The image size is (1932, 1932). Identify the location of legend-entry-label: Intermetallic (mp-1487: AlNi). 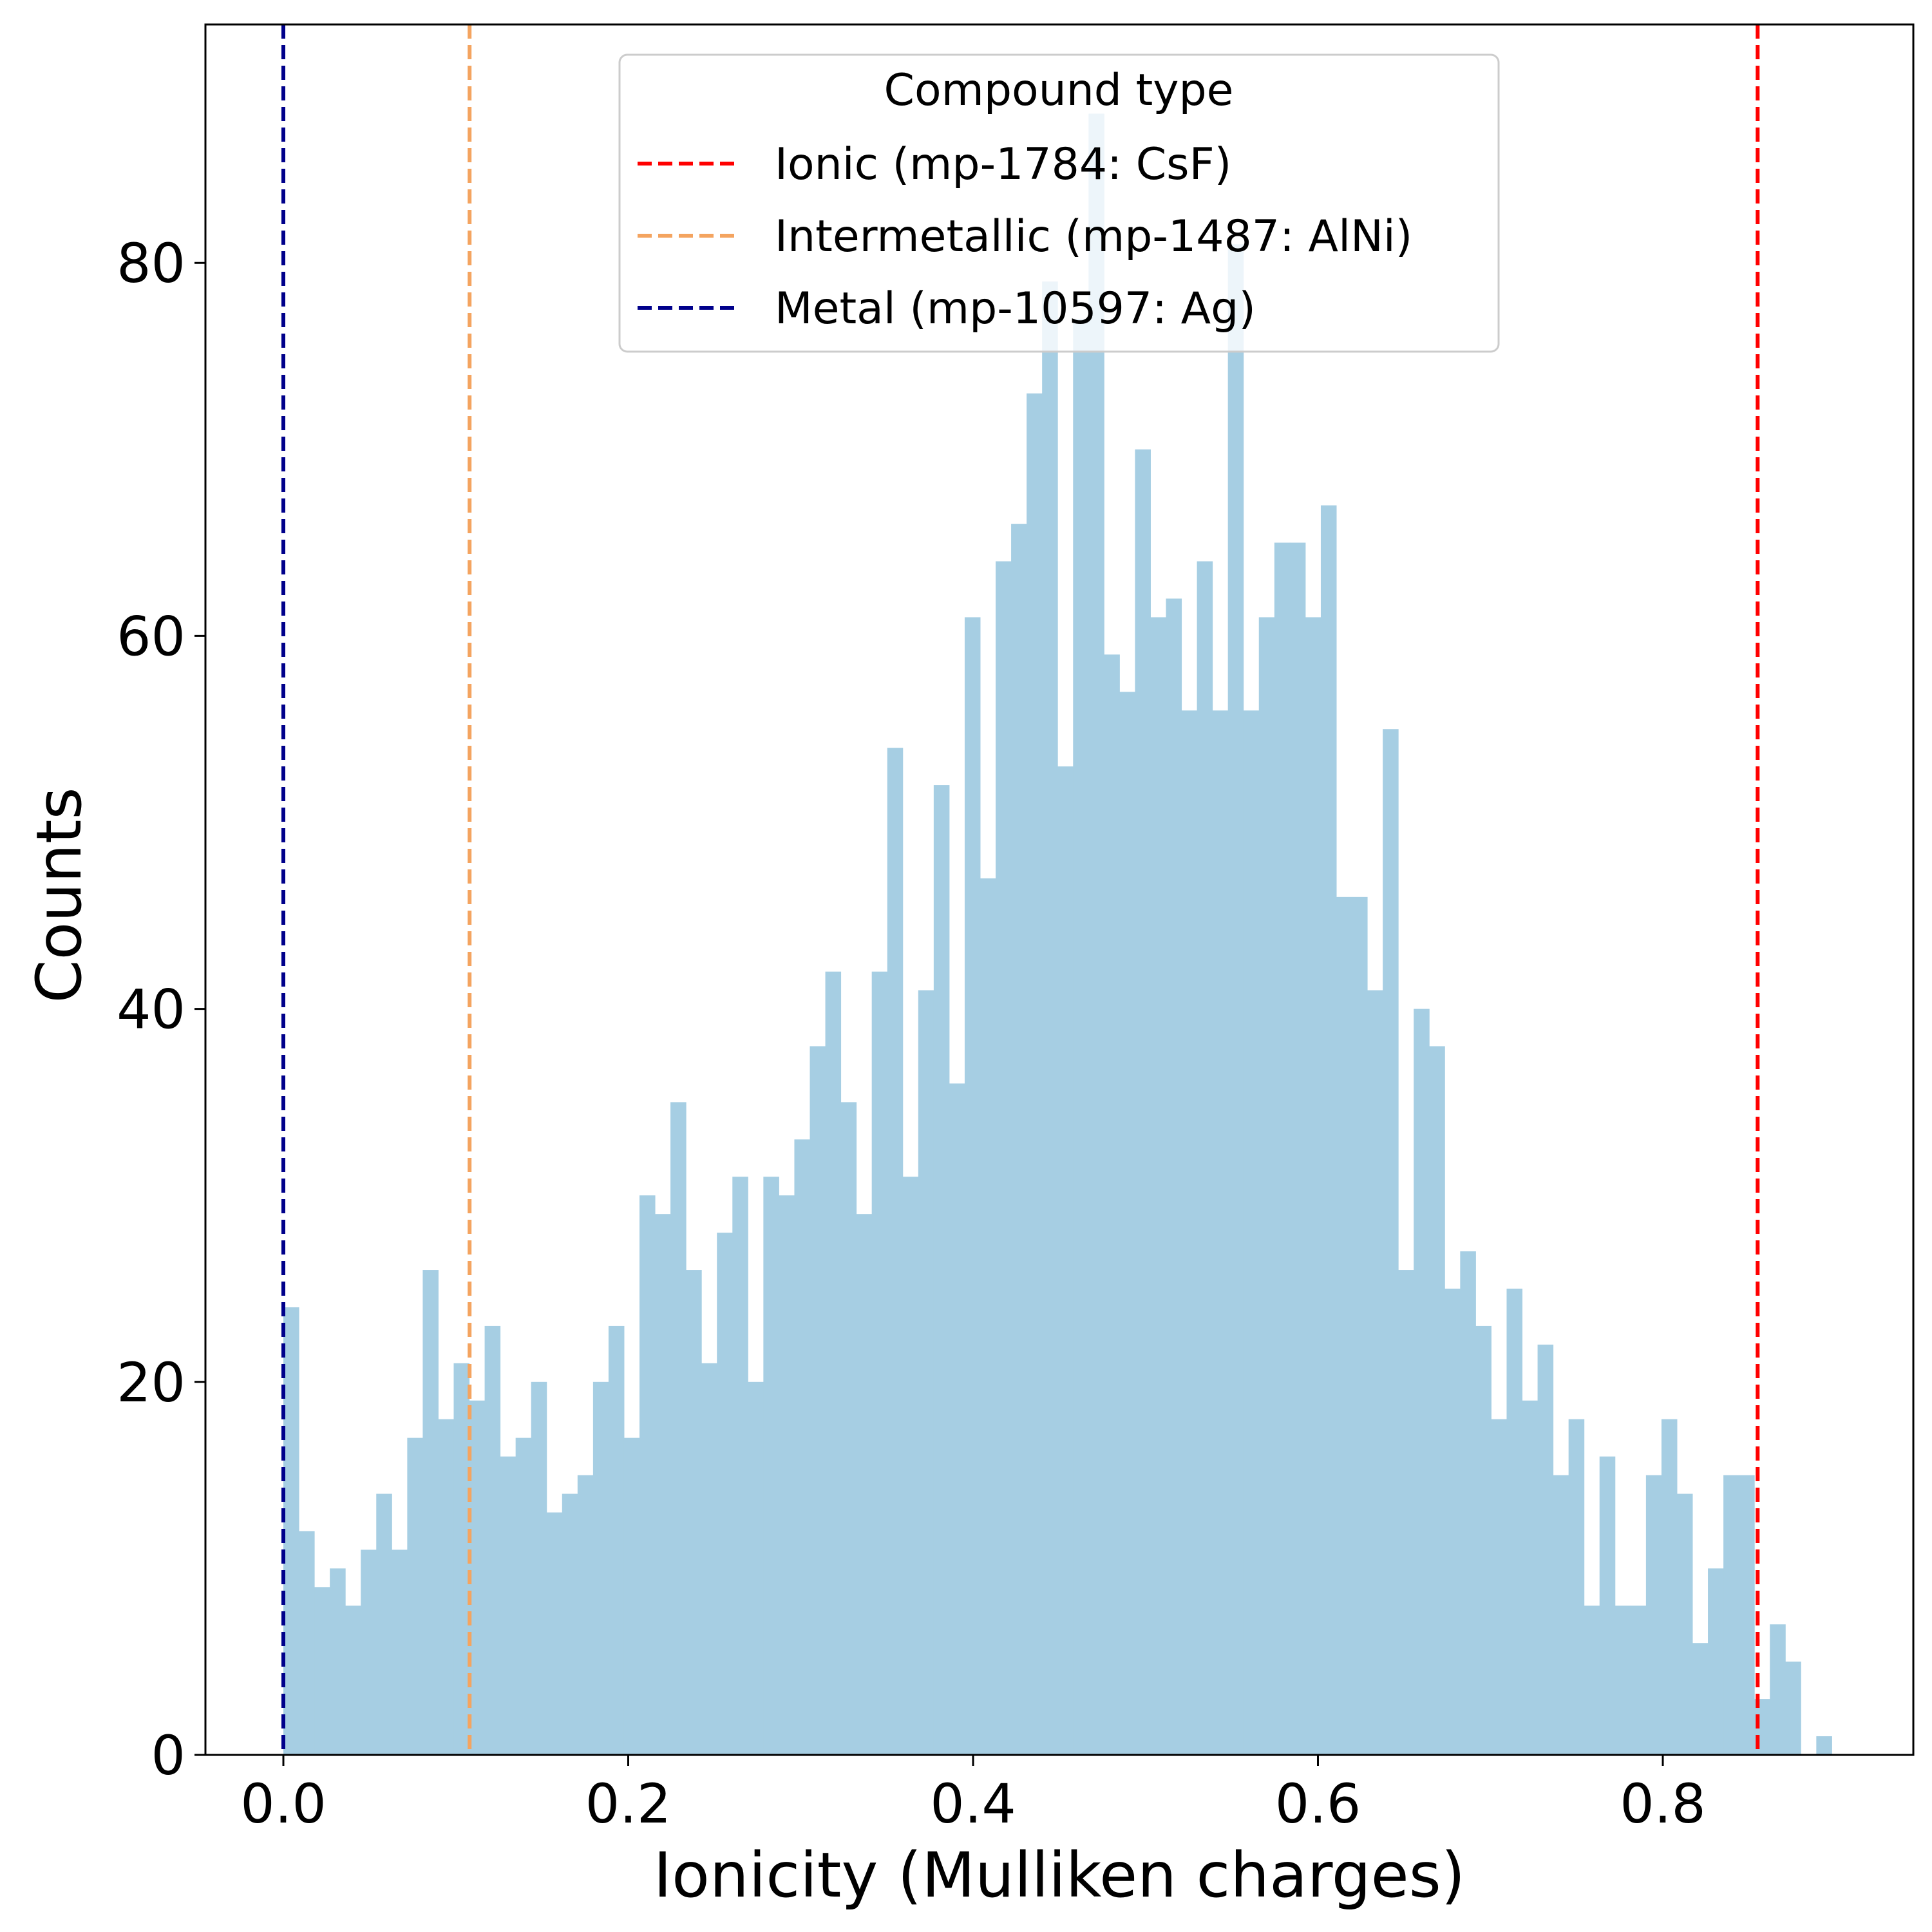
(1093, 237).